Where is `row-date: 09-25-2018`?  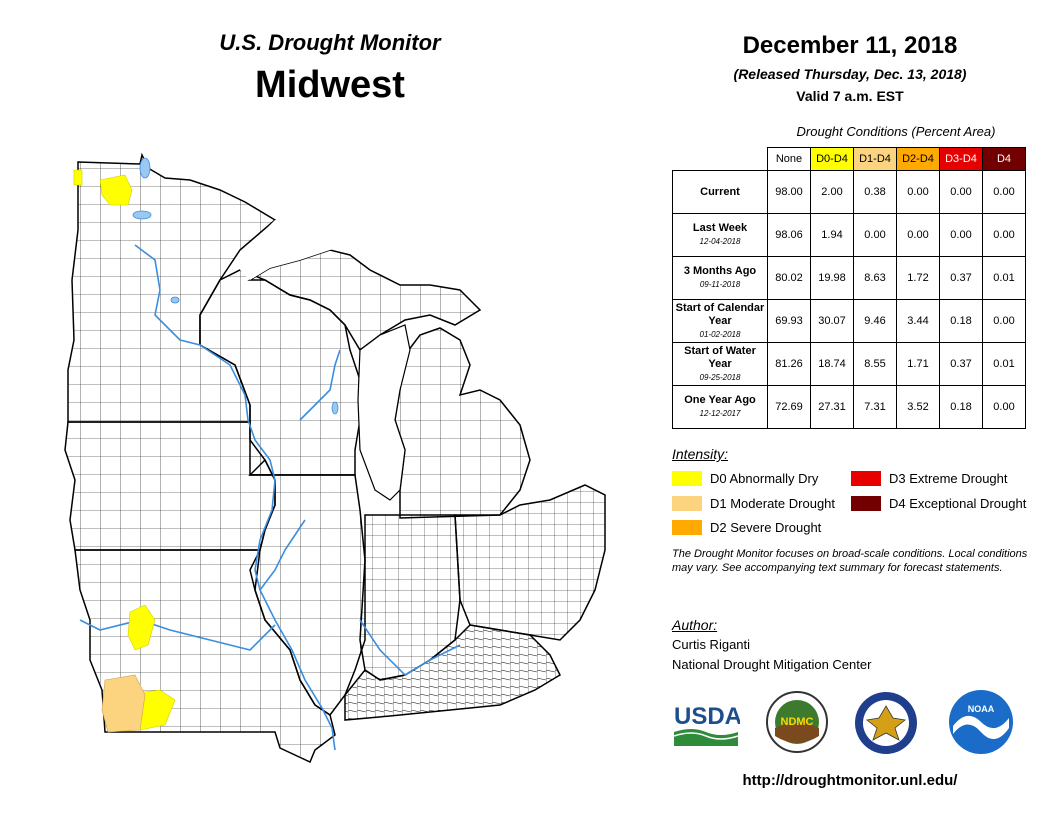 row-date: 09-25-2018 is located at coordinates (720, 377).